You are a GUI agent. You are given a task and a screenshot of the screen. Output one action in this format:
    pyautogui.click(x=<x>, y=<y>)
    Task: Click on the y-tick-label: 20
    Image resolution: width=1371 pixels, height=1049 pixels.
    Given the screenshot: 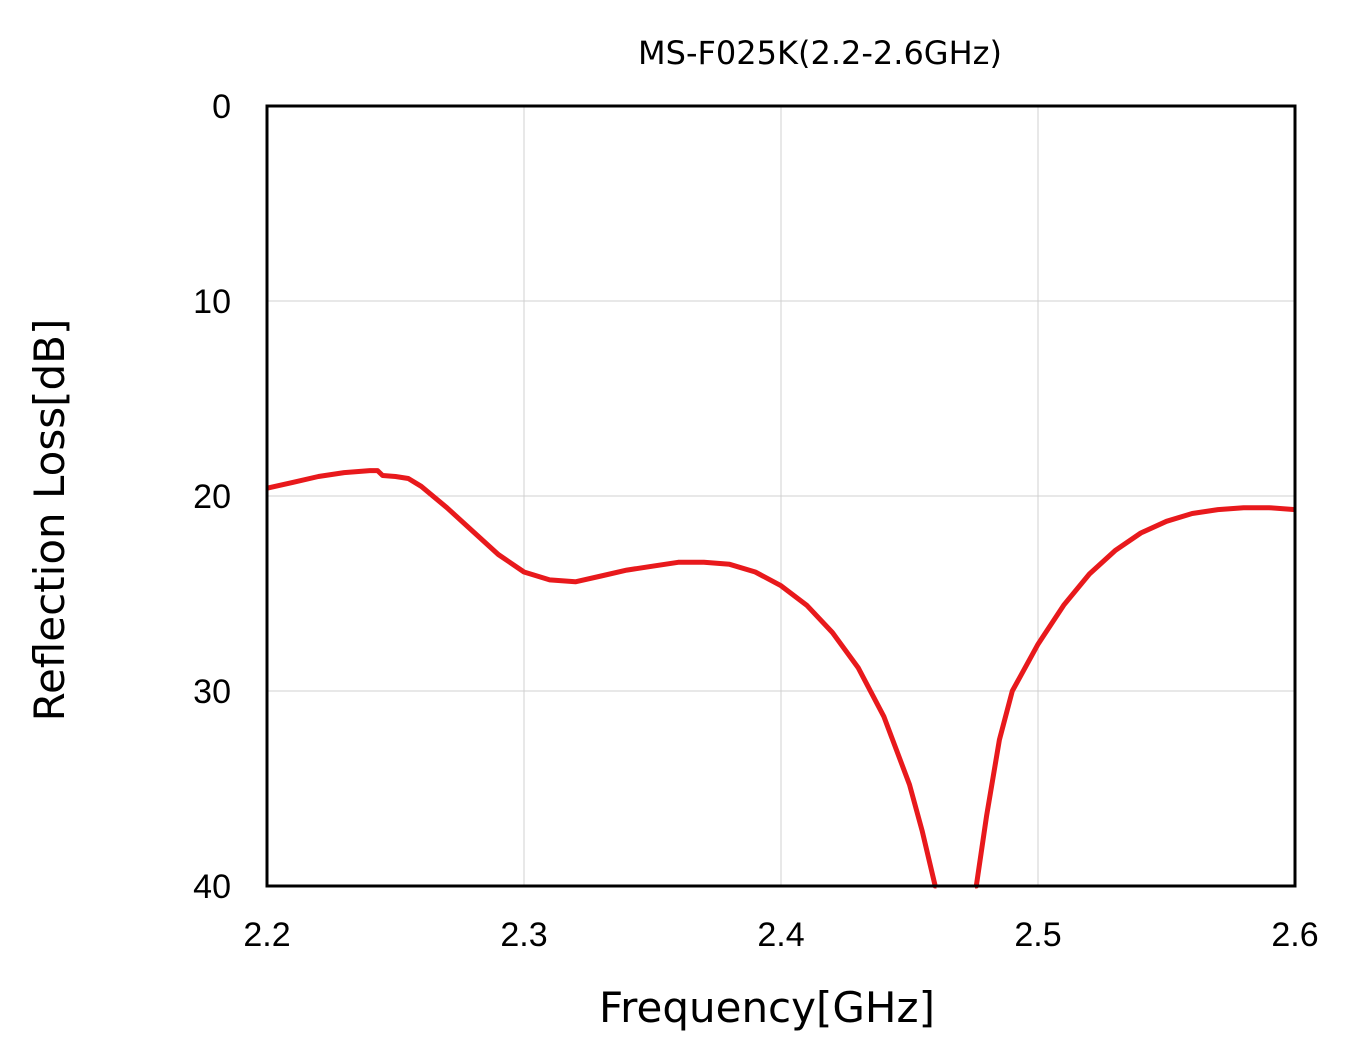 What is the action you would take?
    pyautogui.click(x=212, y=497)
    